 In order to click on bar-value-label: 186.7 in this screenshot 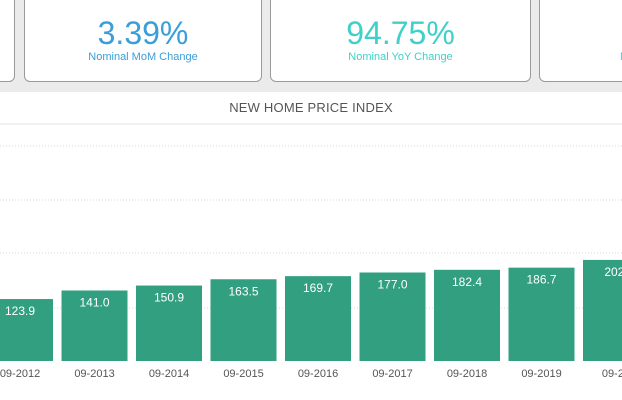, I will do `click(541, 280)`.